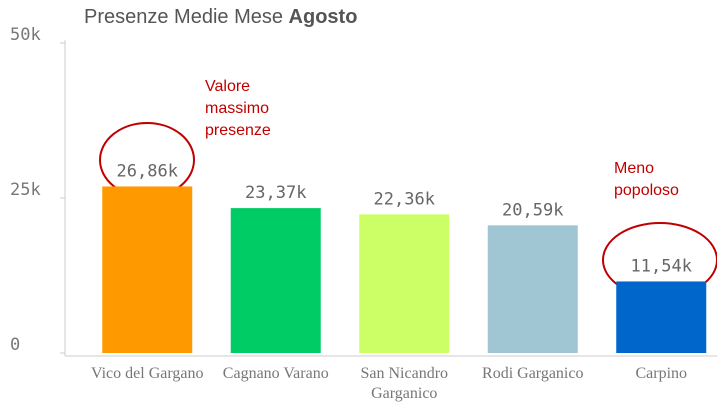  Describe the element at coordinates (275, 193) in the screenshot. I see `value-label: 23,37k` at that location.